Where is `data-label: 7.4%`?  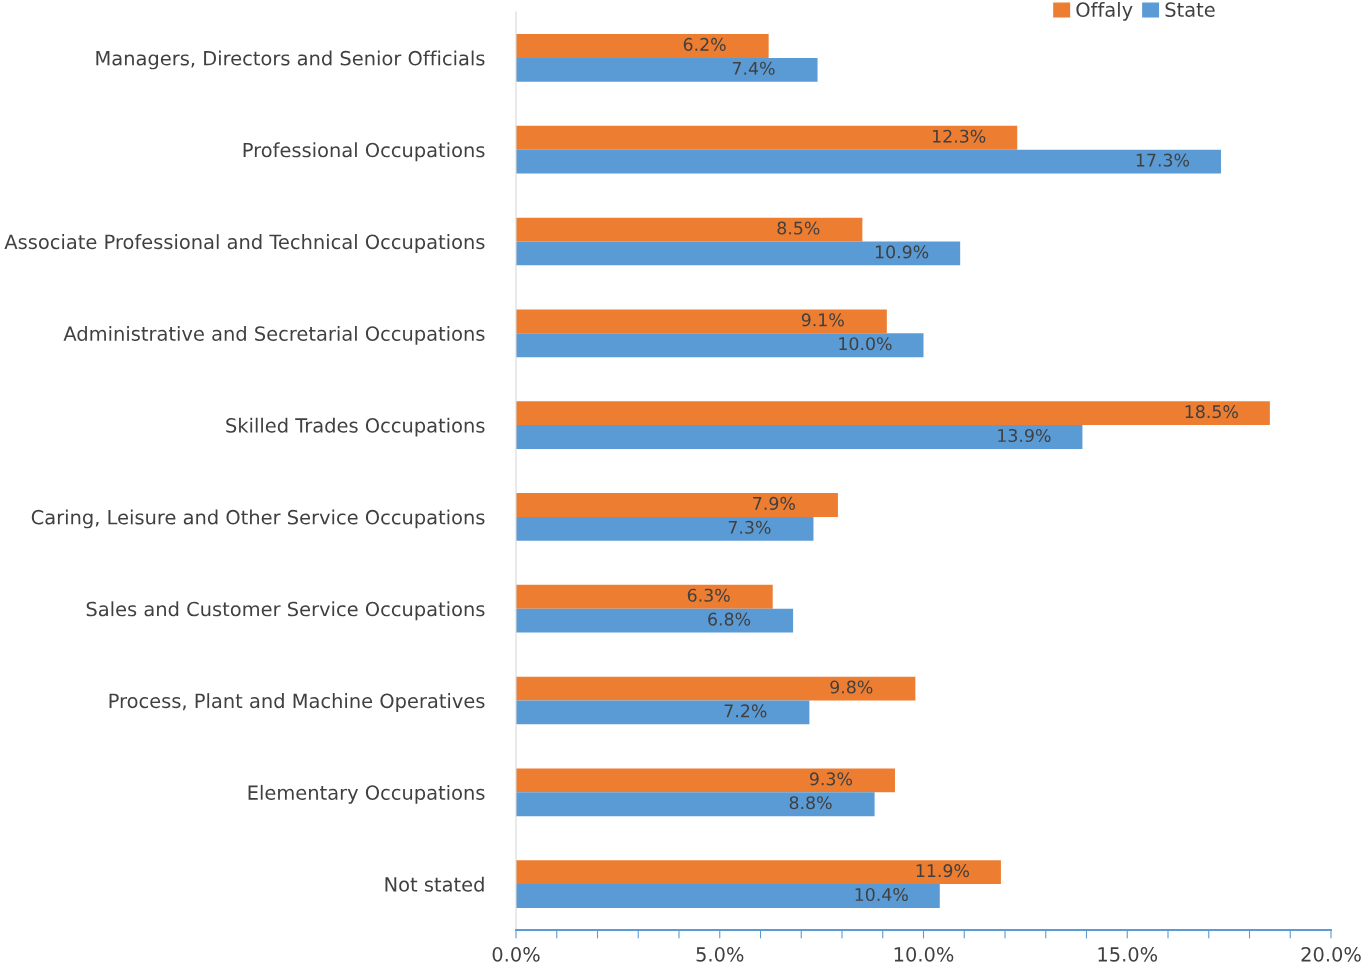
data-label: 7.4% is located at coordinates (753, 68).